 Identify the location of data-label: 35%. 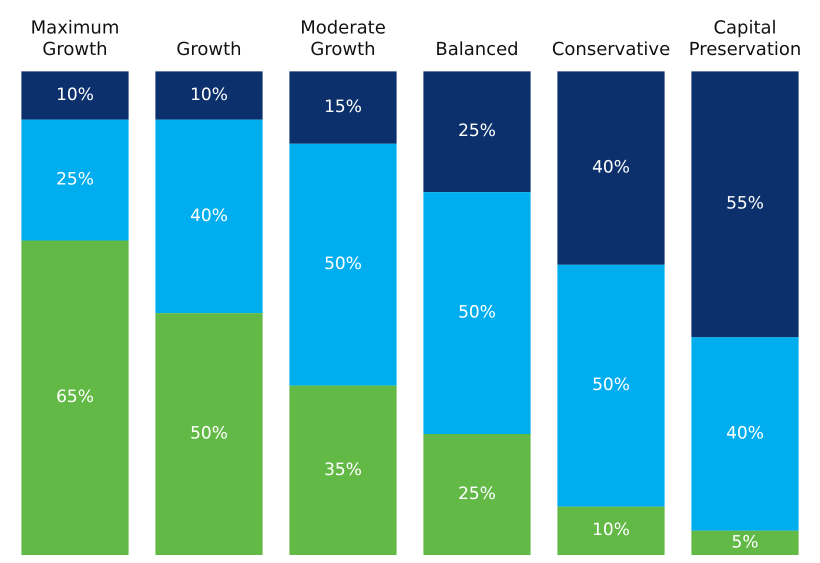
(343, 470).